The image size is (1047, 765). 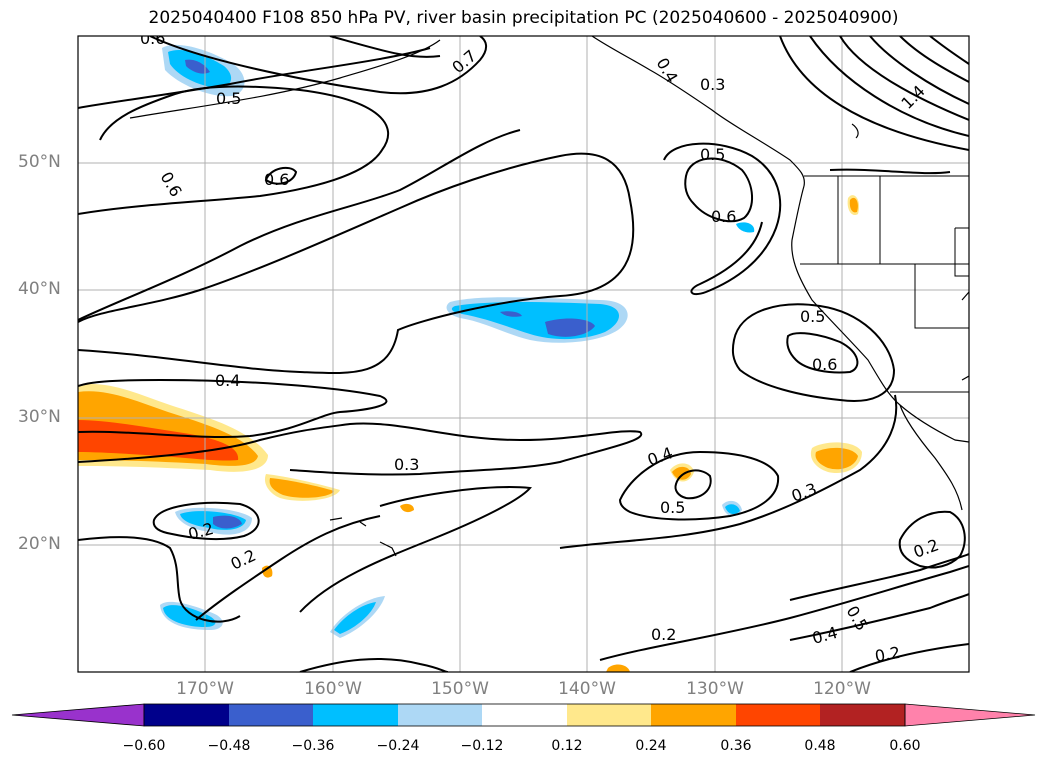 I want to click on colorbar-tick-label: 0.60, so click(x=905, y=746).